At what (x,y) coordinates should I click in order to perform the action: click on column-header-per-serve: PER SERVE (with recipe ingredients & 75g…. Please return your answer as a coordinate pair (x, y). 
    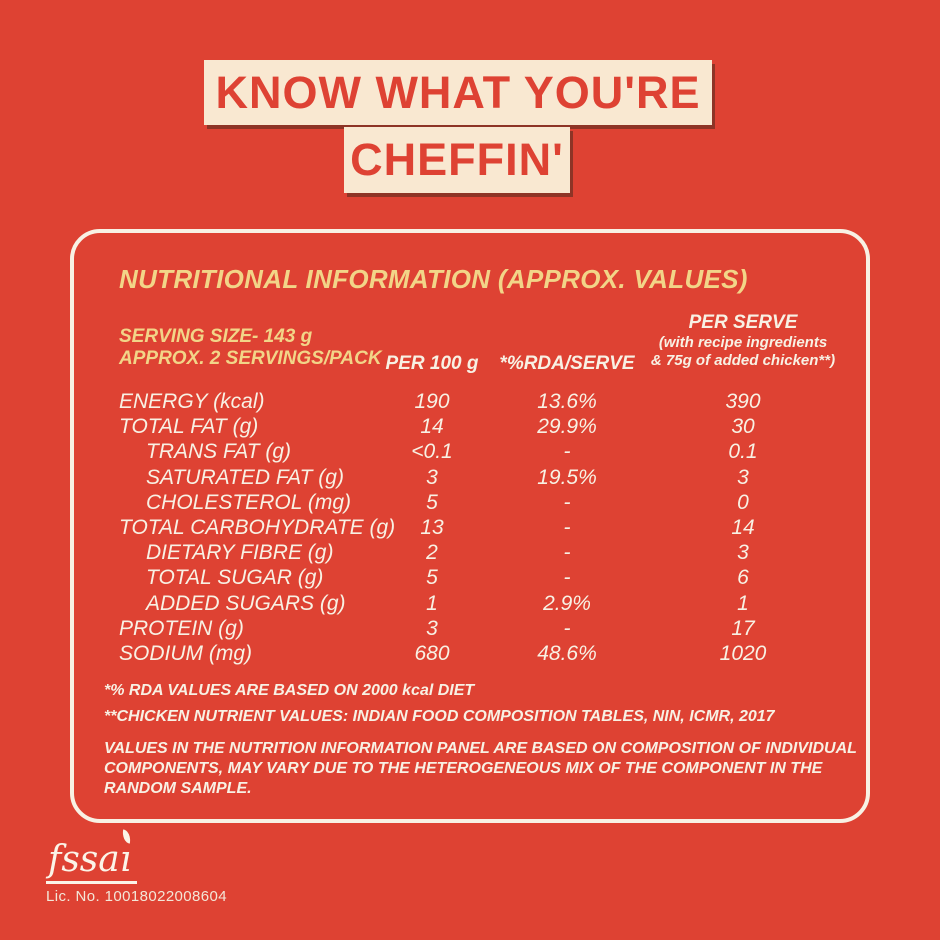
    Looking at the image, I should click on (743, 340).